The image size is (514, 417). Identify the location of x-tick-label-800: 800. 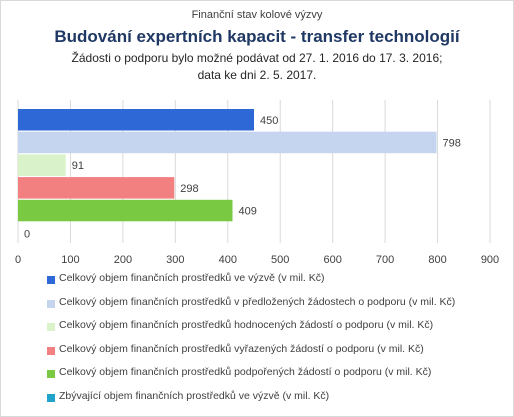
(437, 260).